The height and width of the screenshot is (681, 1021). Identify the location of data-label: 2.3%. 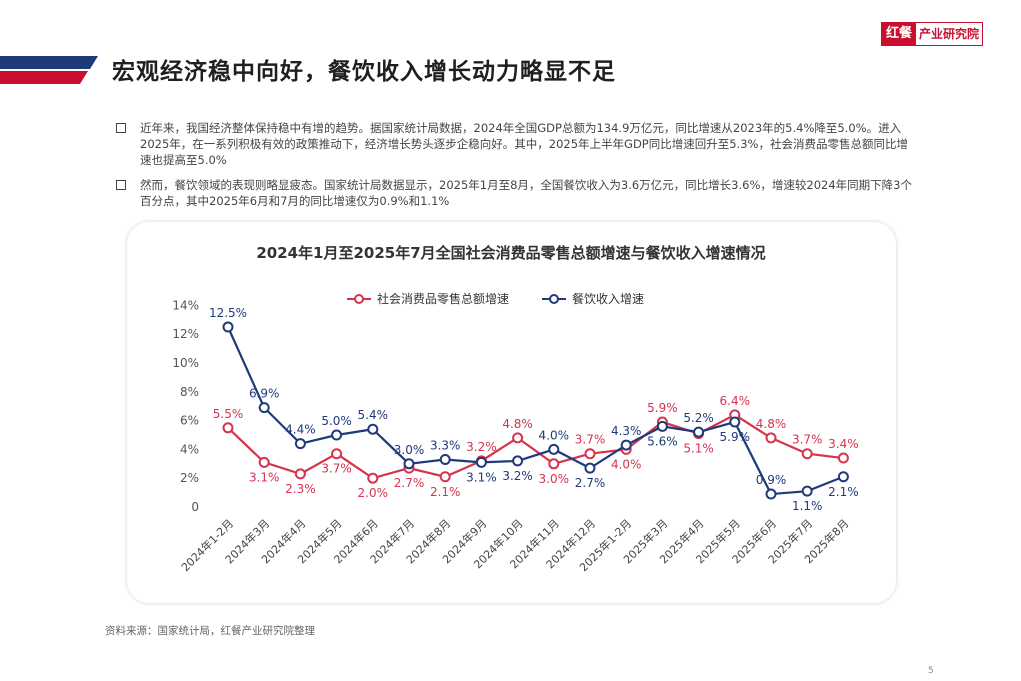
(300, 489).